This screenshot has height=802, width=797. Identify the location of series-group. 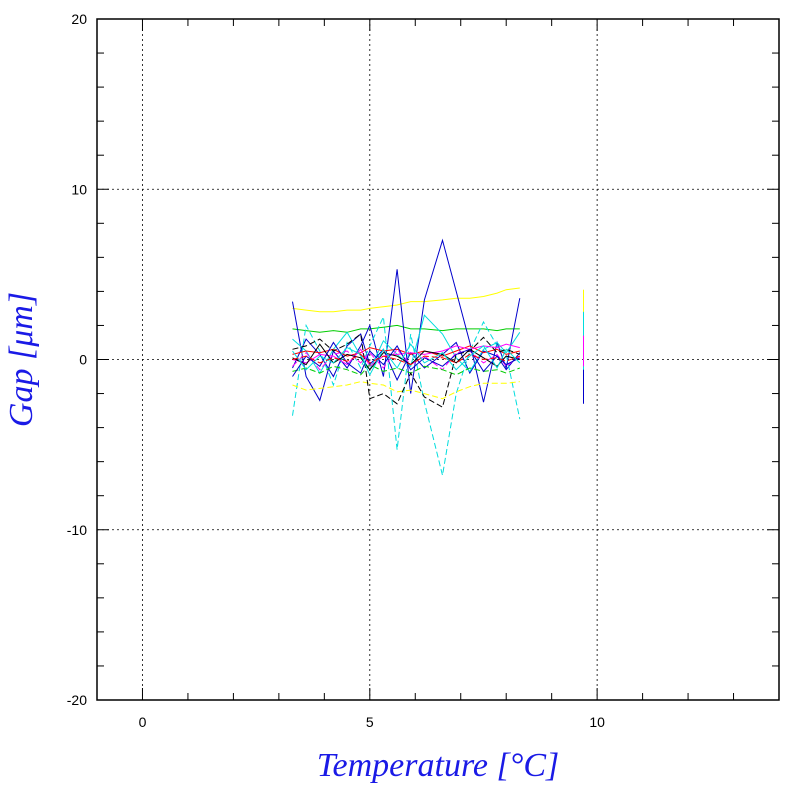
(438, 357).